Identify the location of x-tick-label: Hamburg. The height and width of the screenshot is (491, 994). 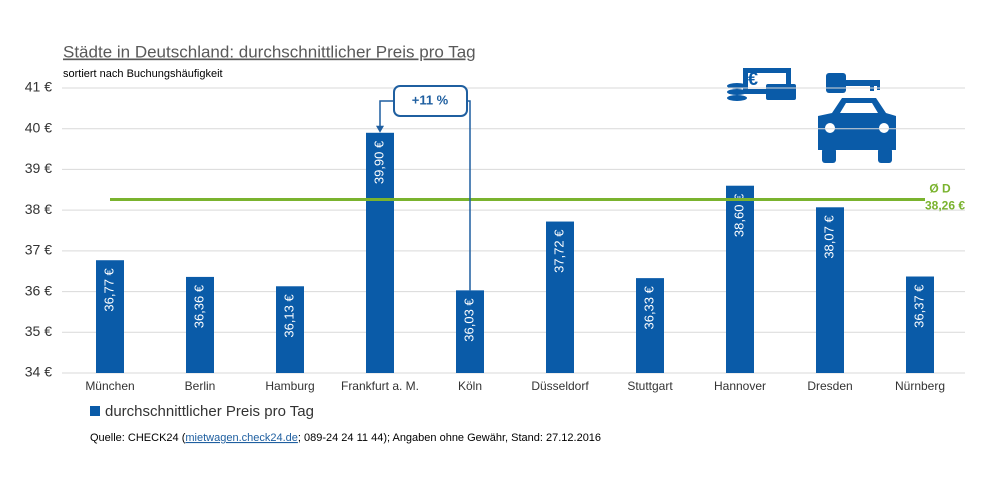
(289, 386).